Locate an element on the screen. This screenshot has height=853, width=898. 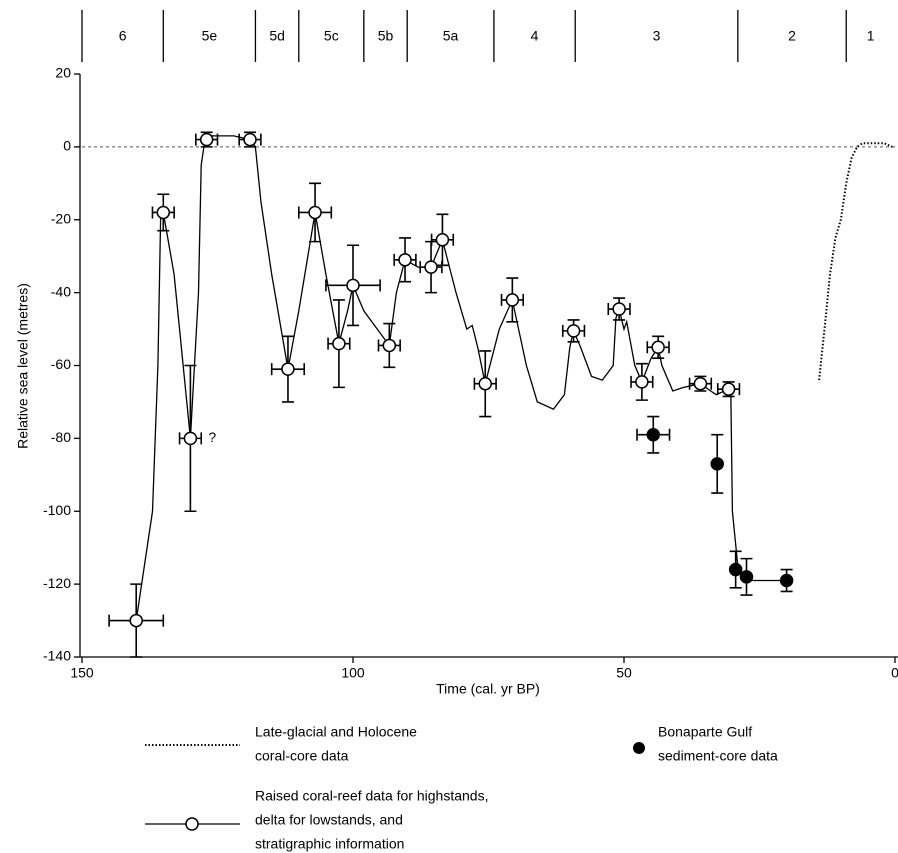
legend-label: Raised coral-reef data for highstands, is located at coordinates (371, 796).